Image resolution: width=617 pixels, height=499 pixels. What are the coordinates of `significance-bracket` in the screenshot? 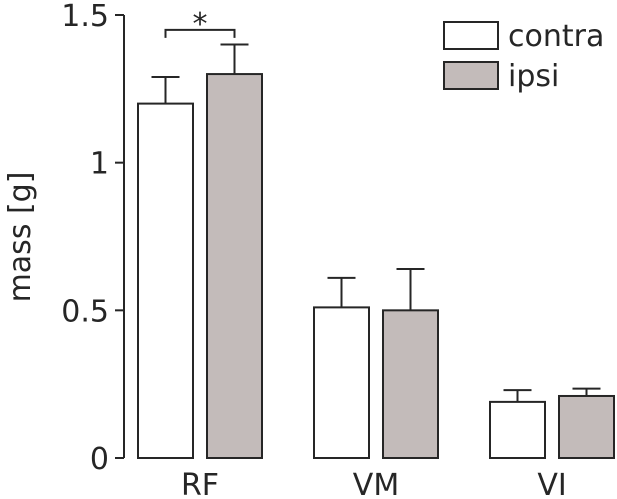 It's located at (200, 33).